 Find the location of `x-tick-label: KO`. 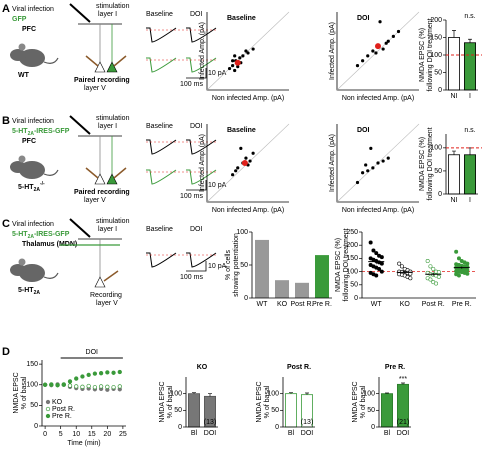

x-tick-label: KO is located at coordinates (405, 304).